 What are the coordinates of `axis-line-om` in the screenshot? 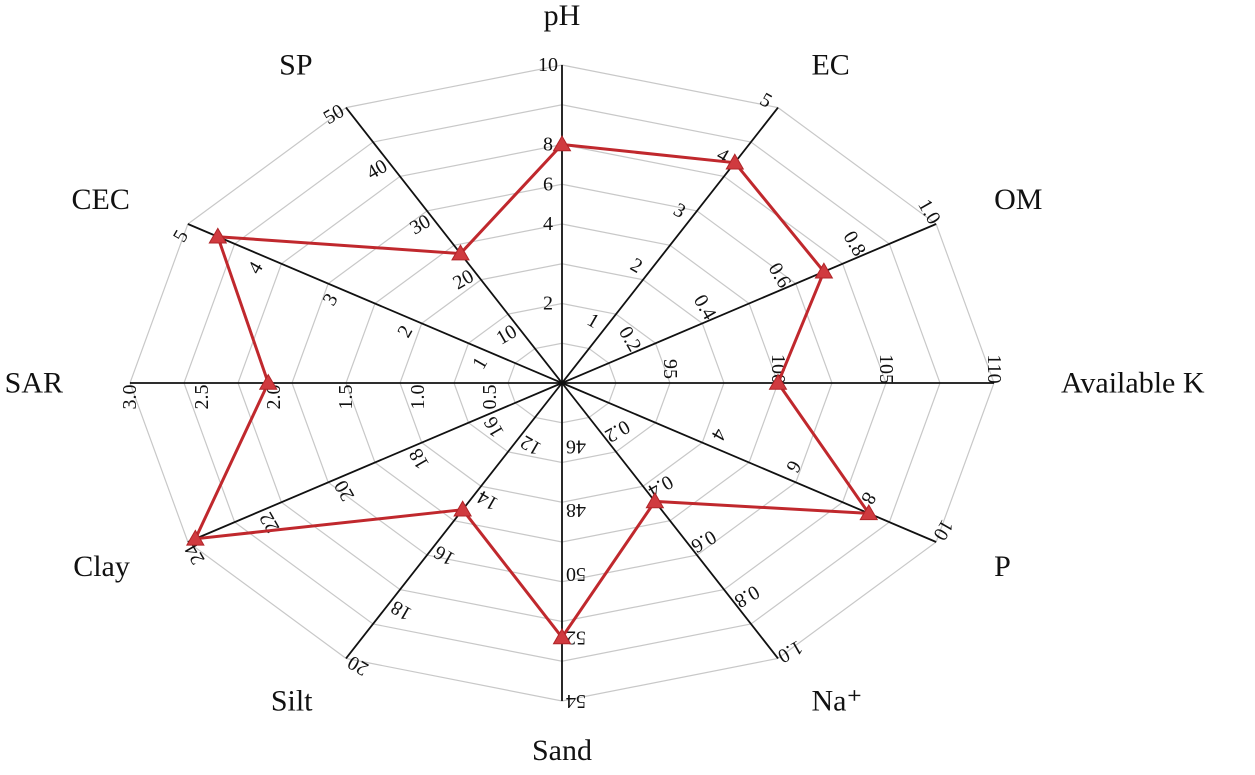 It's located at (749, 303).